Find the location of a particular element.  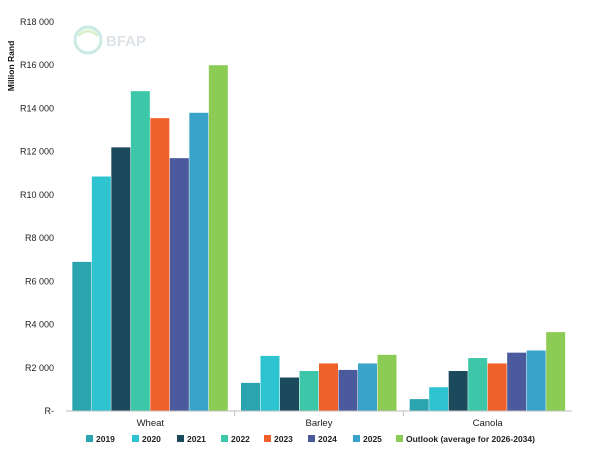

bar-barley-2025 is located at coordinates (367, 387).